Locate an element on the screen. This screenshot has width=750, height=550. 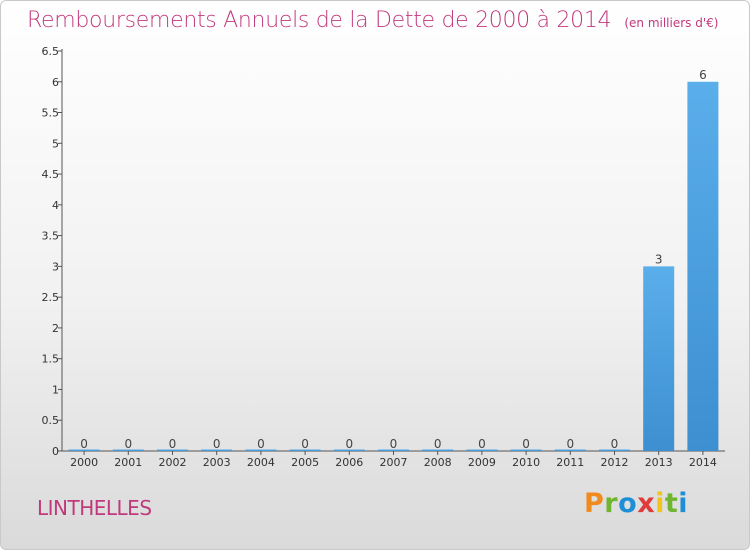
bar-2007 is located at coordinates (393, 450).